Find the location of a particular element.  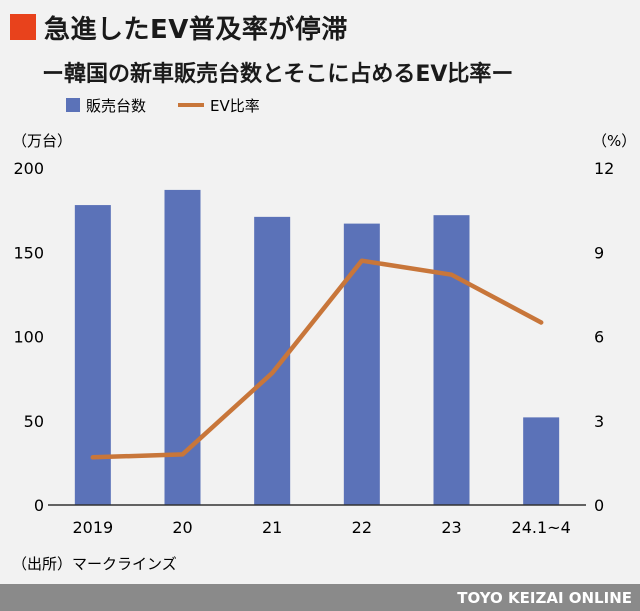

y-right-tick-label: 12 is located at coordinates (604, 168).